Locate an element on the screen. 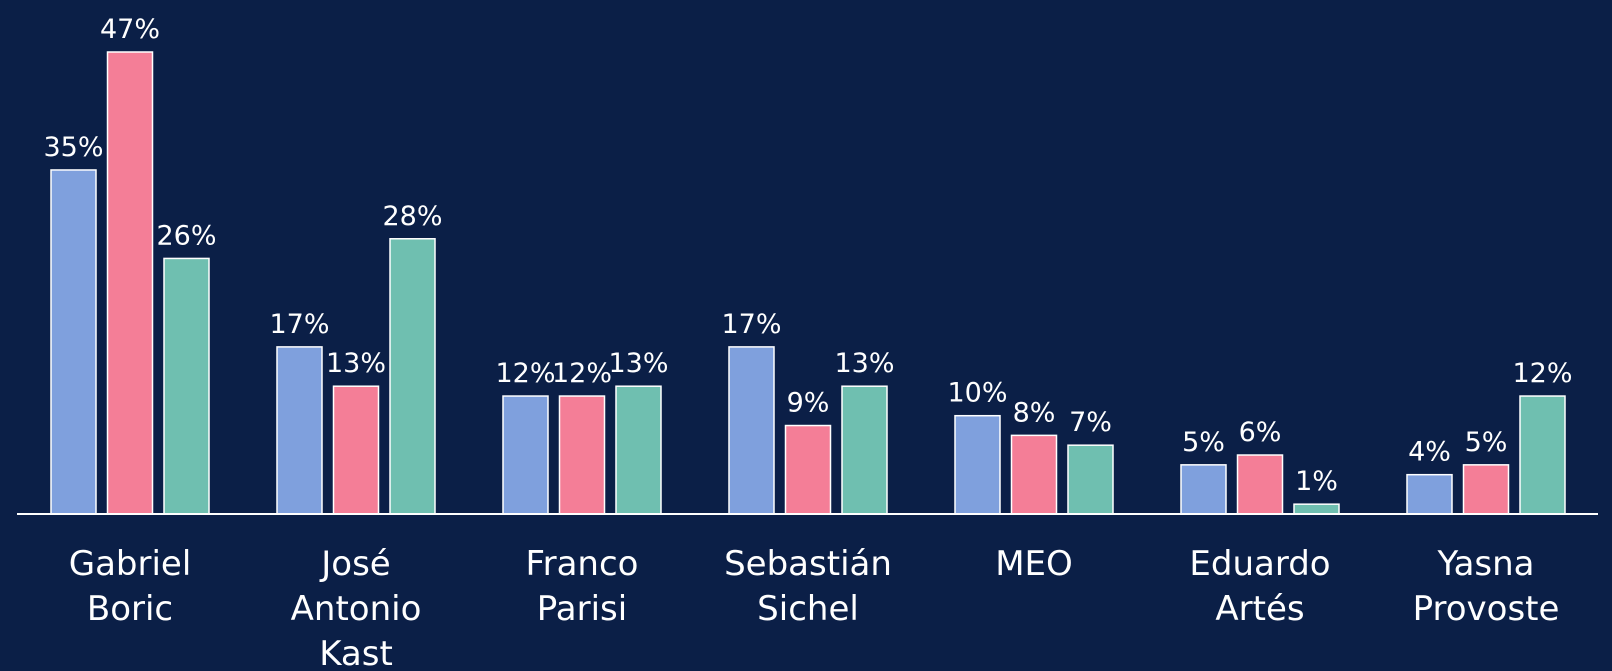 Image resolution: width=1612 pixels, height=671 pixels. value-label: 10% is located at coordinates (977, 393).